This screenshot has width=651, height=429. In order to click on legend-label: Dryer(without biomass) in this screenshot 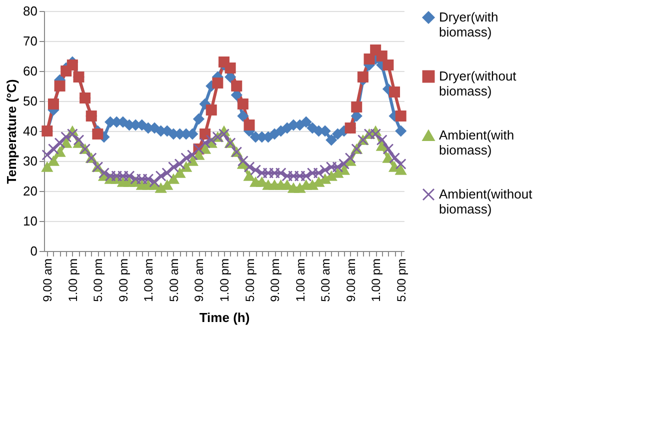, I will do `click(478, 83)`.